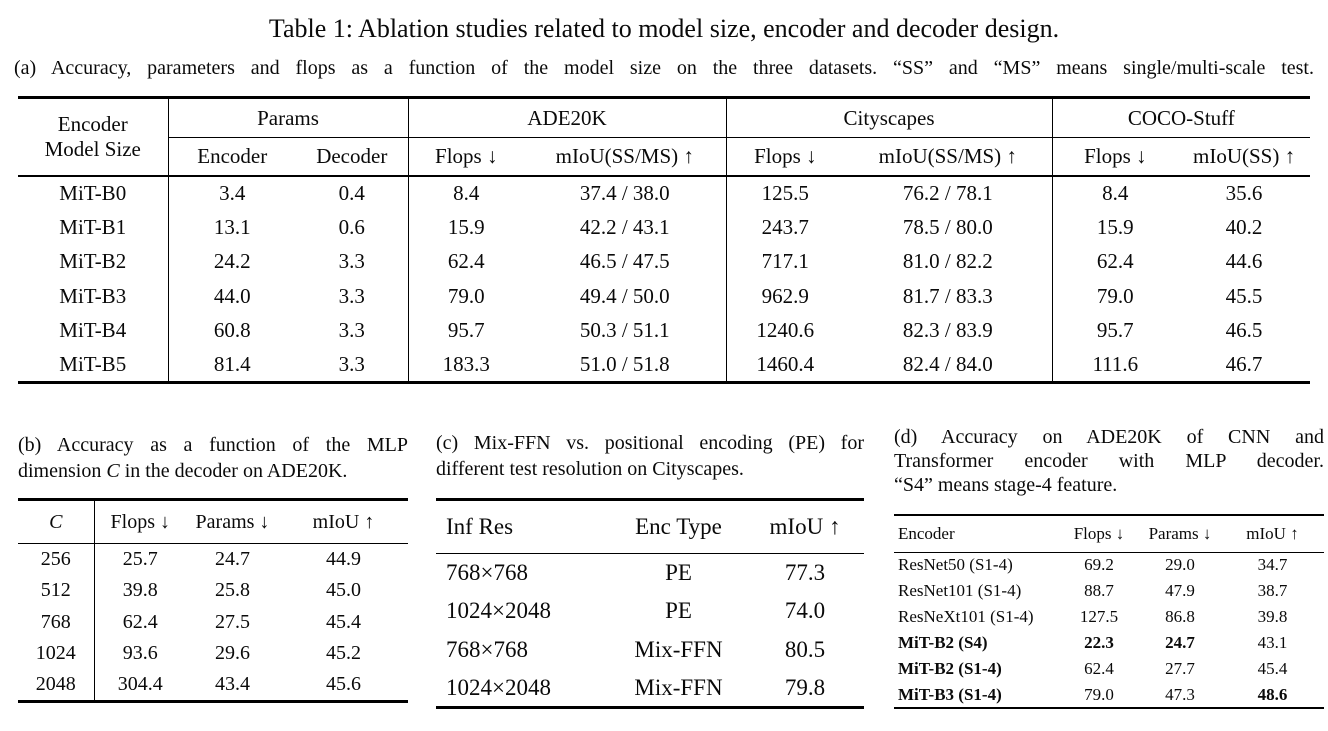  What do you see at coordinates (92, 123) in the screenshot?
I see `encoder-header-line1: Encoder` at bounding box center [92, 123].